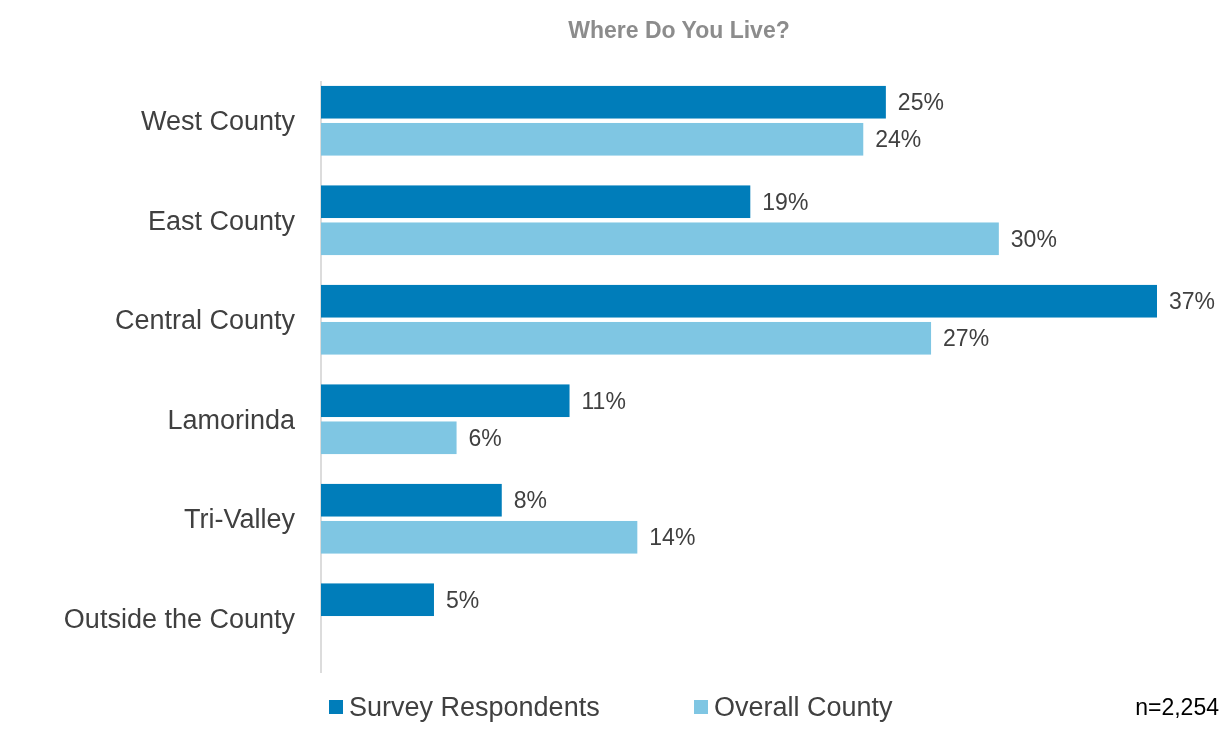 This screenshot has width=1231, height=733. What do you see at coordinates (179, 618) in the screenshot?
I see `y-tick-label: Outside the County` at bounding box center [179, 618].